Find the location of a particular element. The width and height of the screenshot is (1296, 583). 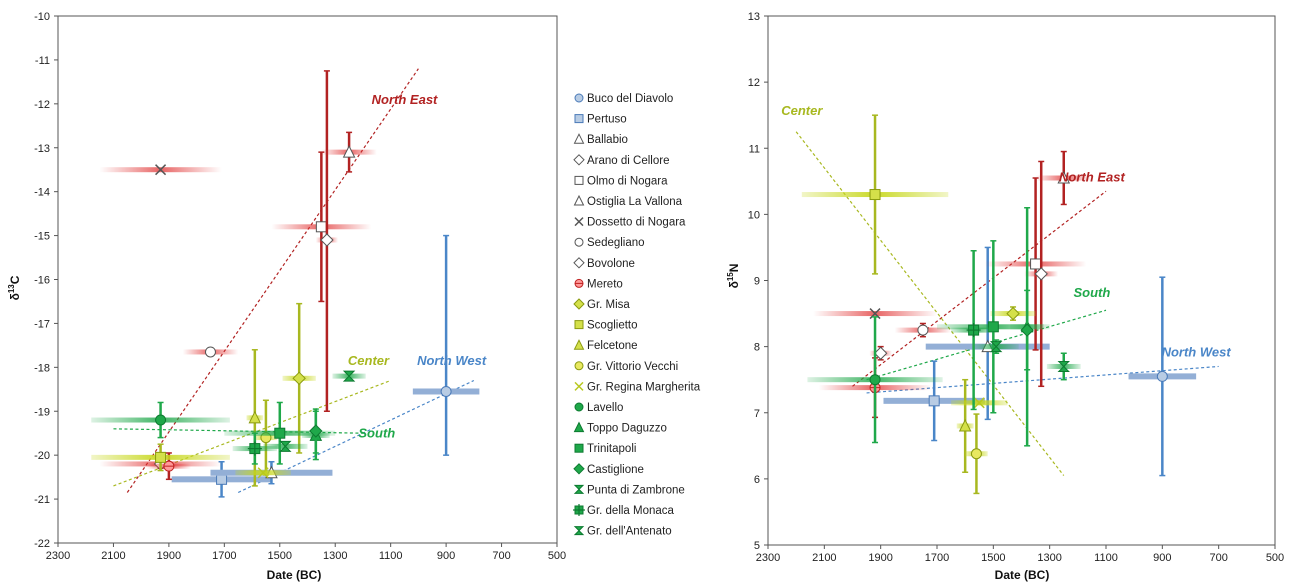

legend-label: Lavello is located at coordinates (605, 408).